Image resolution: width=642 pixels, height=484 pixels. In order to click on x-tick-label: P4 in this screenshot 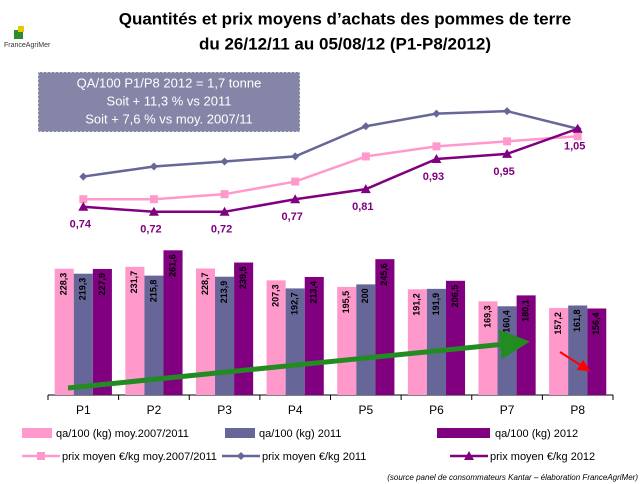, I will do `click(295, 410)`.